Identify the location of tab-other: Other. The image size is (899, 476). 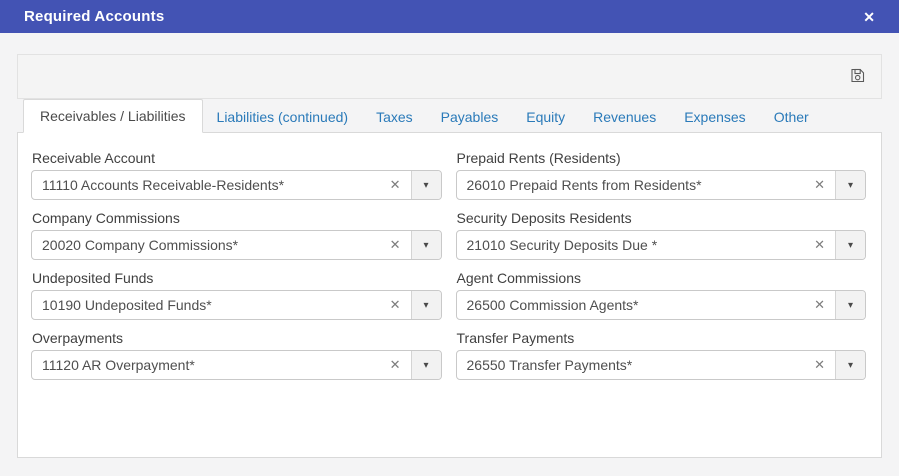
(791, 117).